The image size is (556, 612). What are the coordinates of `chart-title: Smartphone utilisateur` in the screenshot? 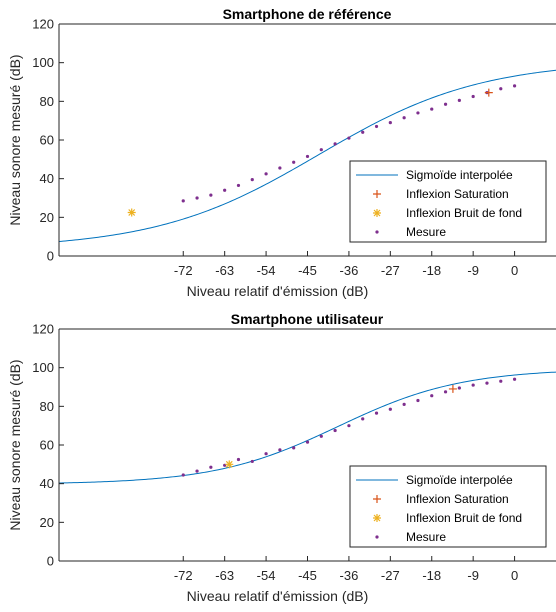 It's located at (307, 319).